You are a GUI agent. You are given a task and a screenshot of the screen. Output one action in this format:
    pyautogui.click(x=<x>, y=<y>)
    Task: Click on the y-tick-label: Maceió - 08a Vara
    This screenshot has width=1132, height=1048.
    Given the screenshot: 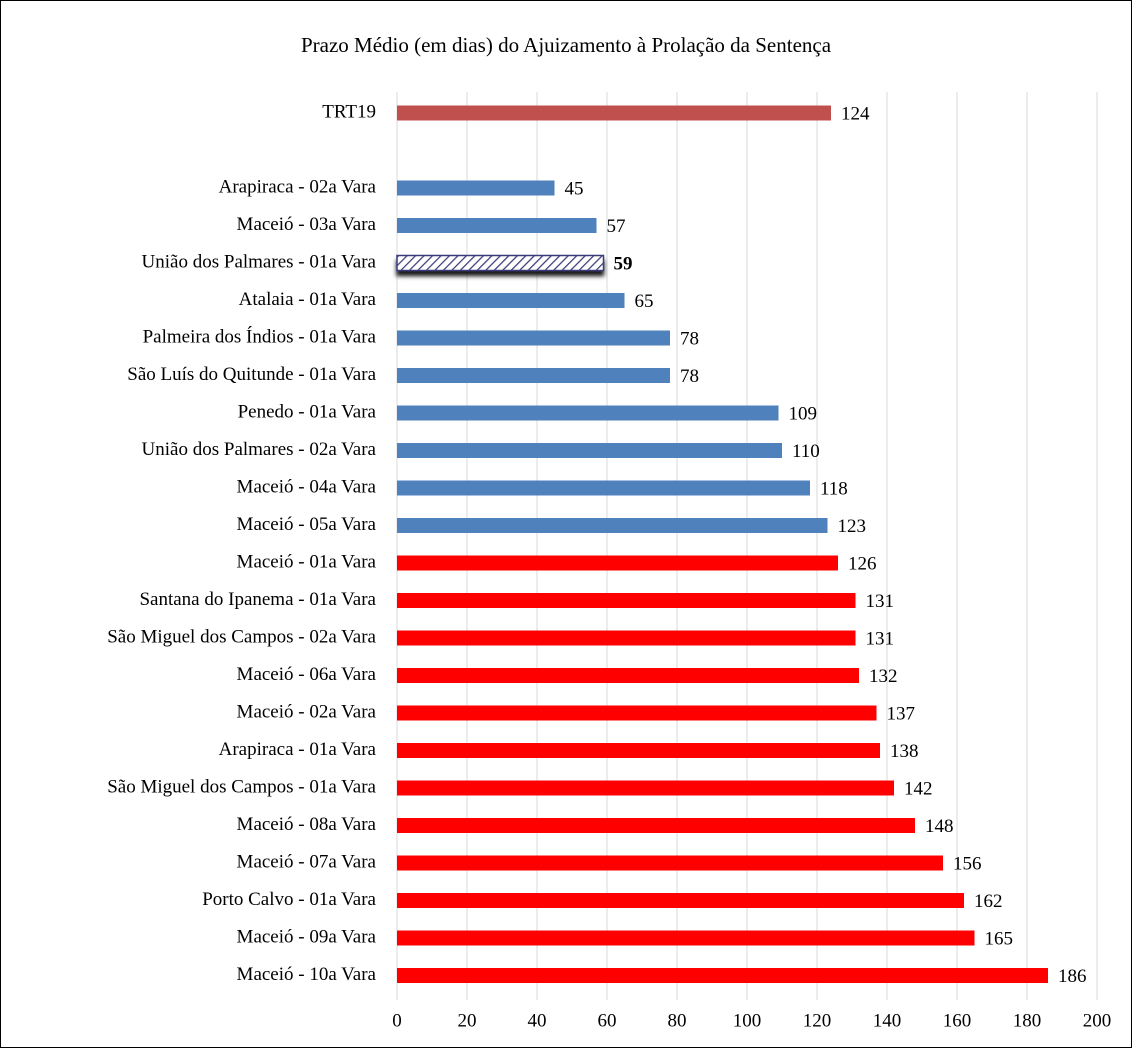 What is the action you would take?
    pyautogui.click(x=307, y=824)
    